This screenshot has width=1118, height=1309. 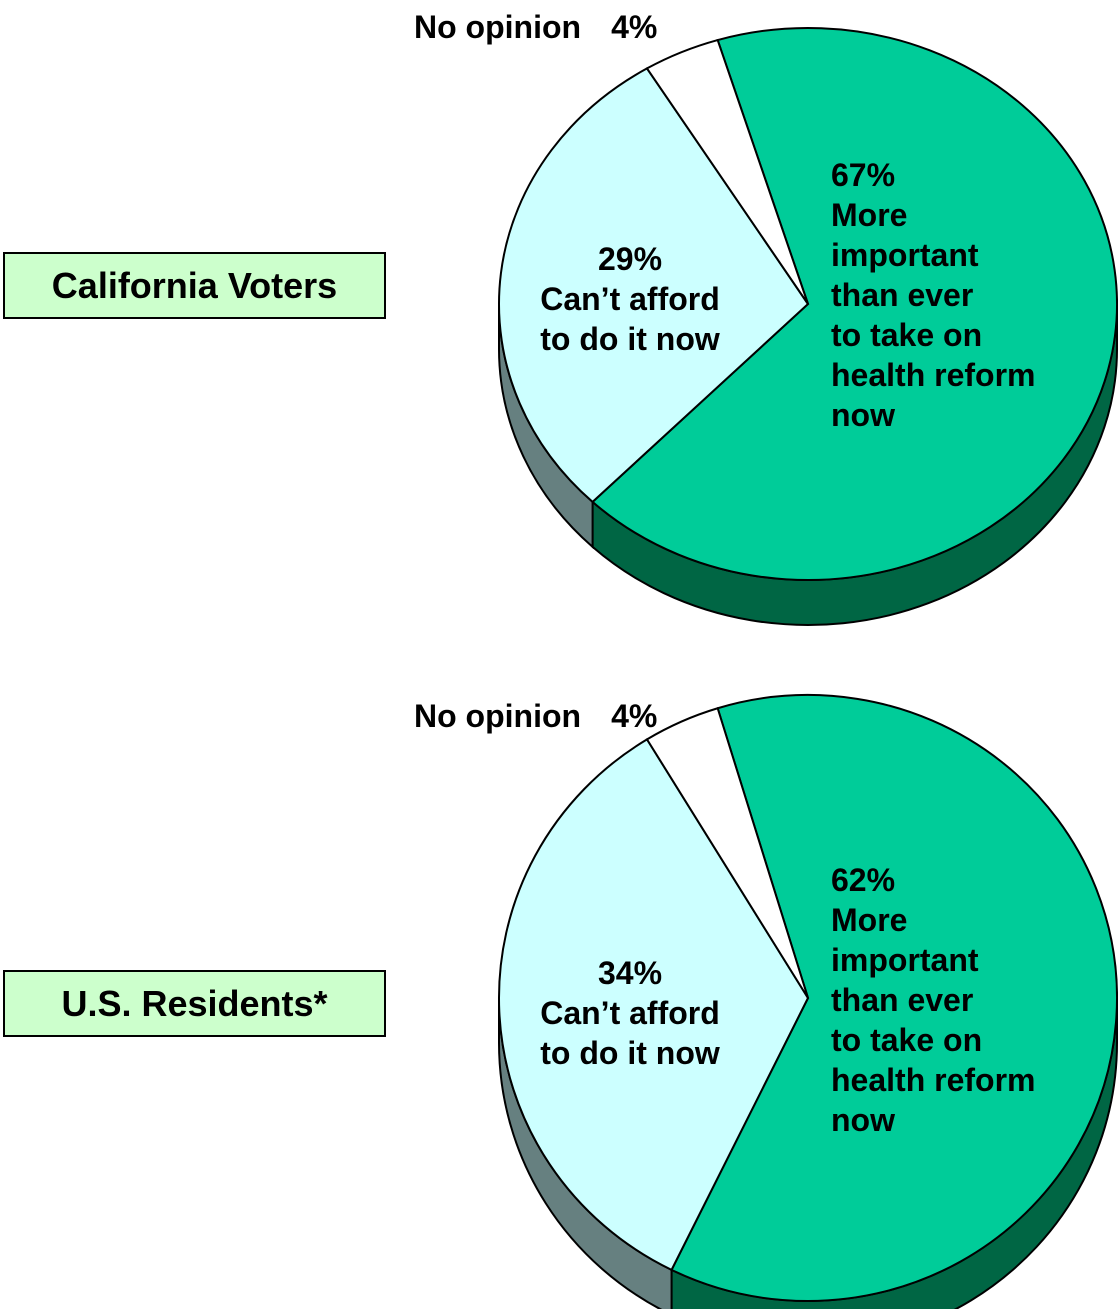 I want to click on slice-label-cant-afford: 34% Can’t afford to do it now, so click(x=630, y=1013).